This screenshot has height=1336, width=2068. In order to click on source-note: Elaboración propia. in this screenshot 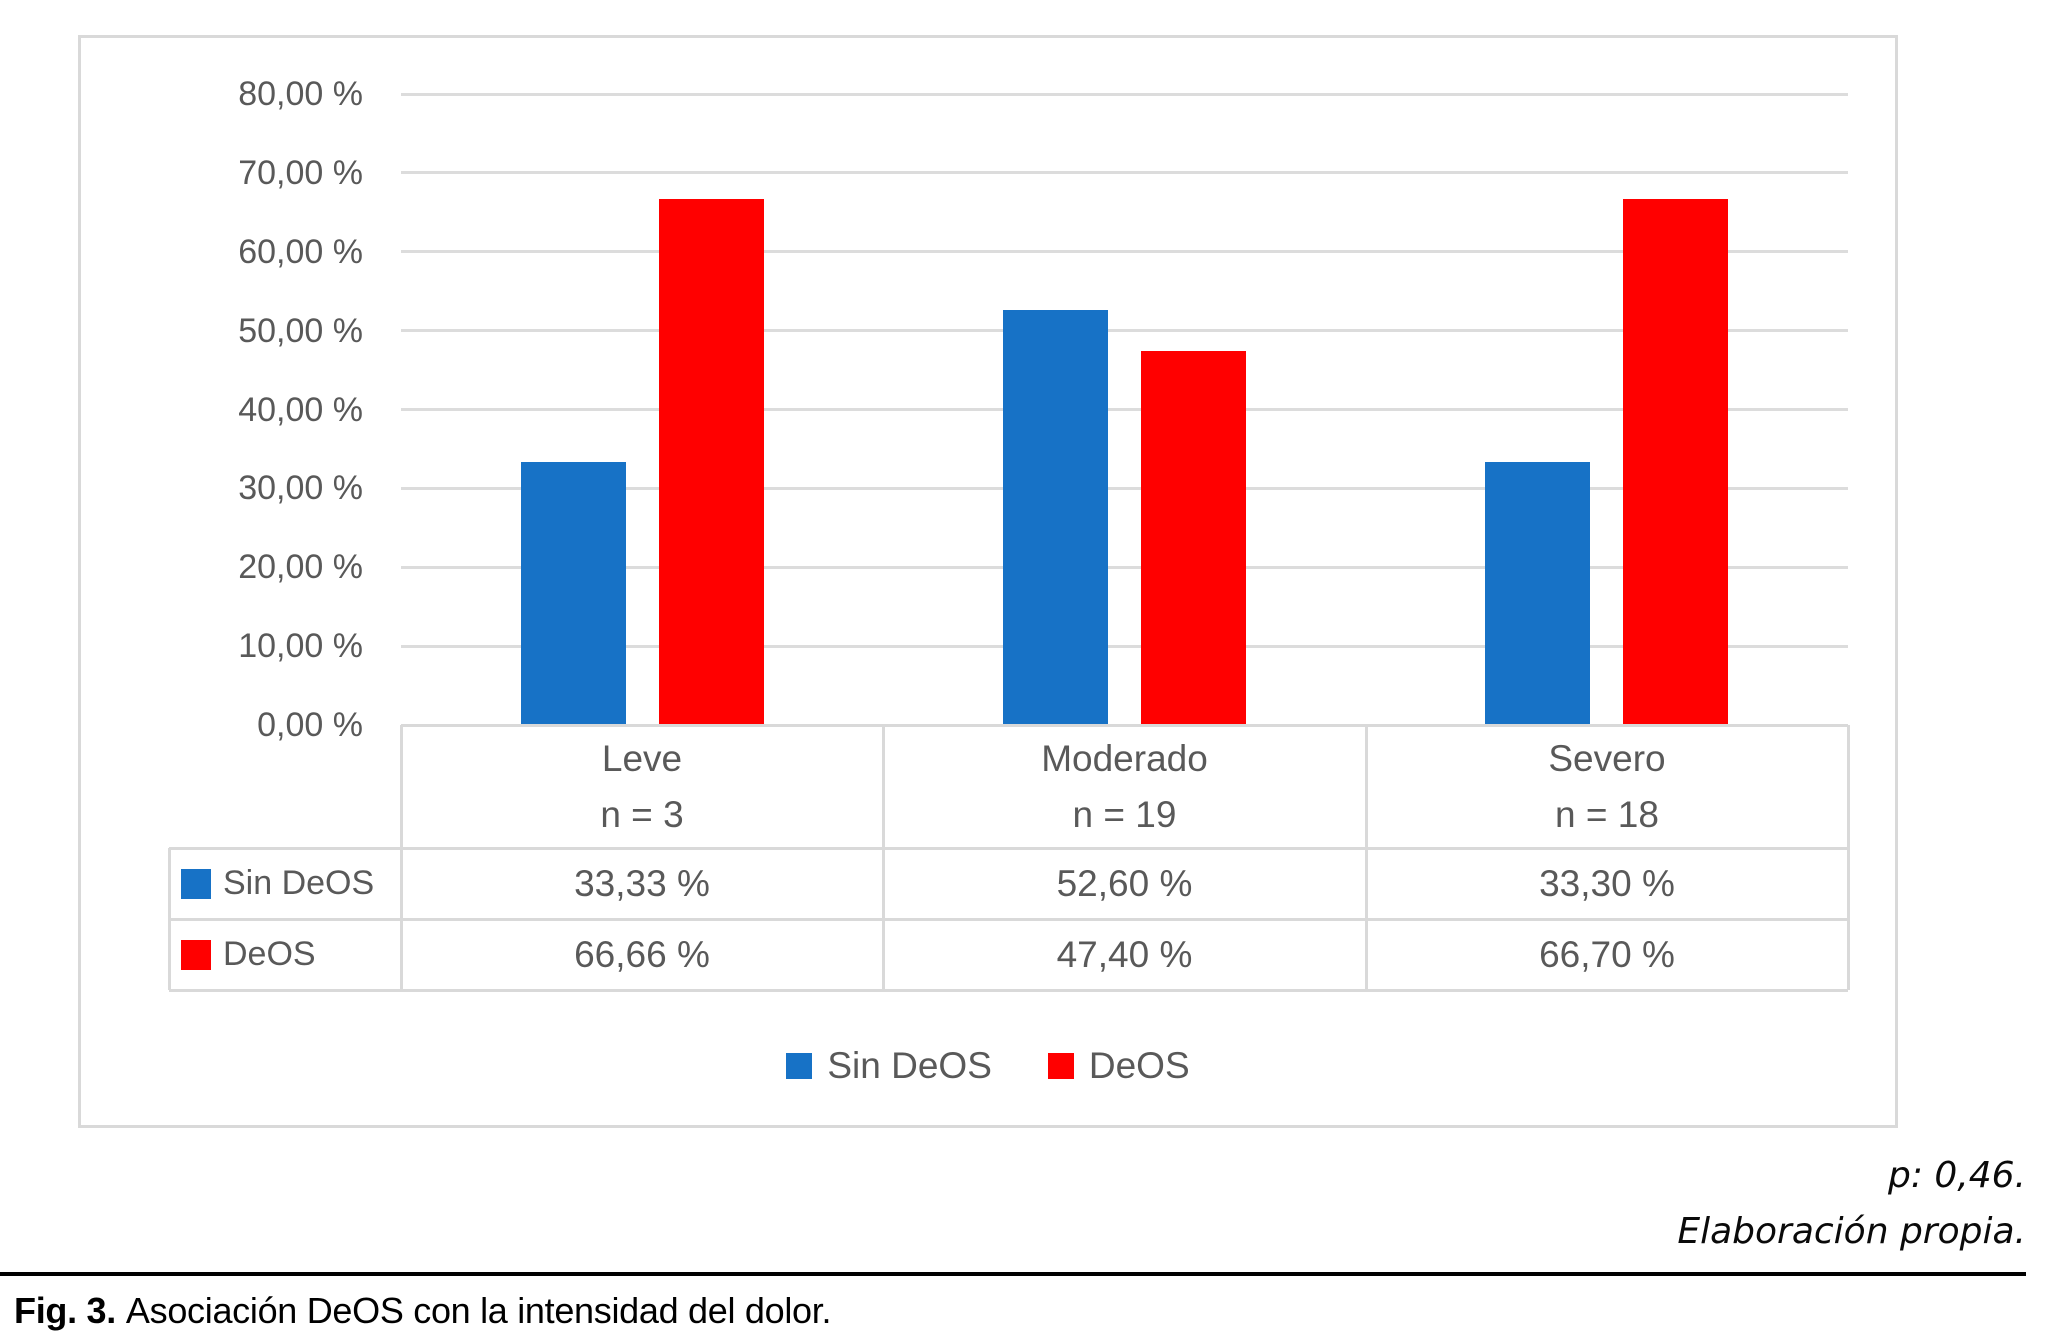, I will do `click(1851, 1231)`.